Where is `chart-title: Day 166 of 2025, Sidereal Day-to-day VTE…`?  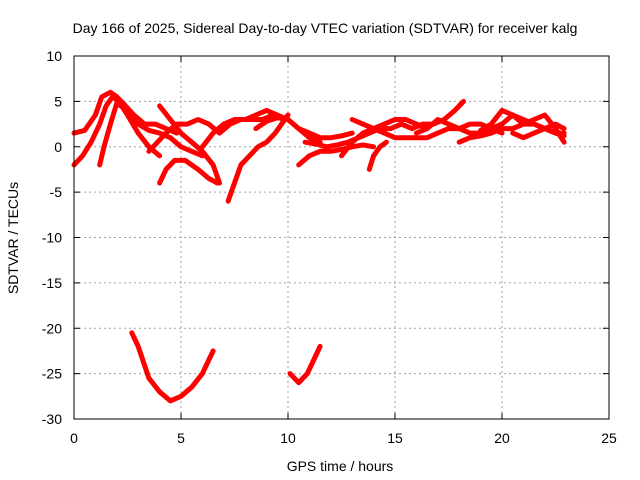 chart-title: Day 166 of 2025, Sidereal Day-to-day VTE… is located at coordinates (325, 28).